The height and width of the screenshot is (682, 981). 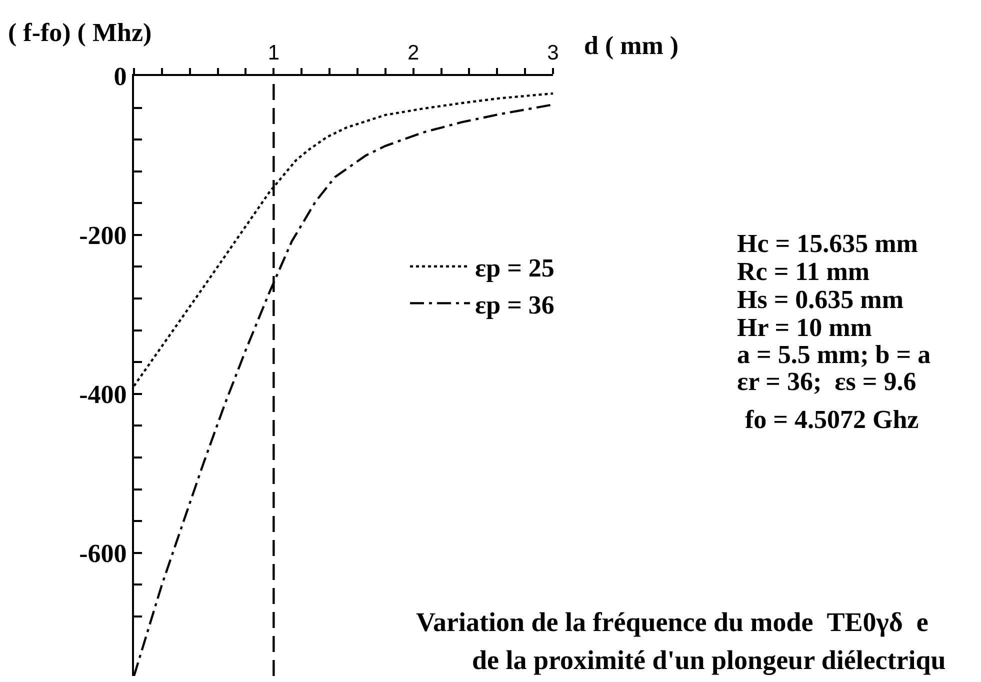 What do you see at coordinates (120, 77) in the screenshot?
I see `y-tick-label: 0` at bounding box center [120, 77].